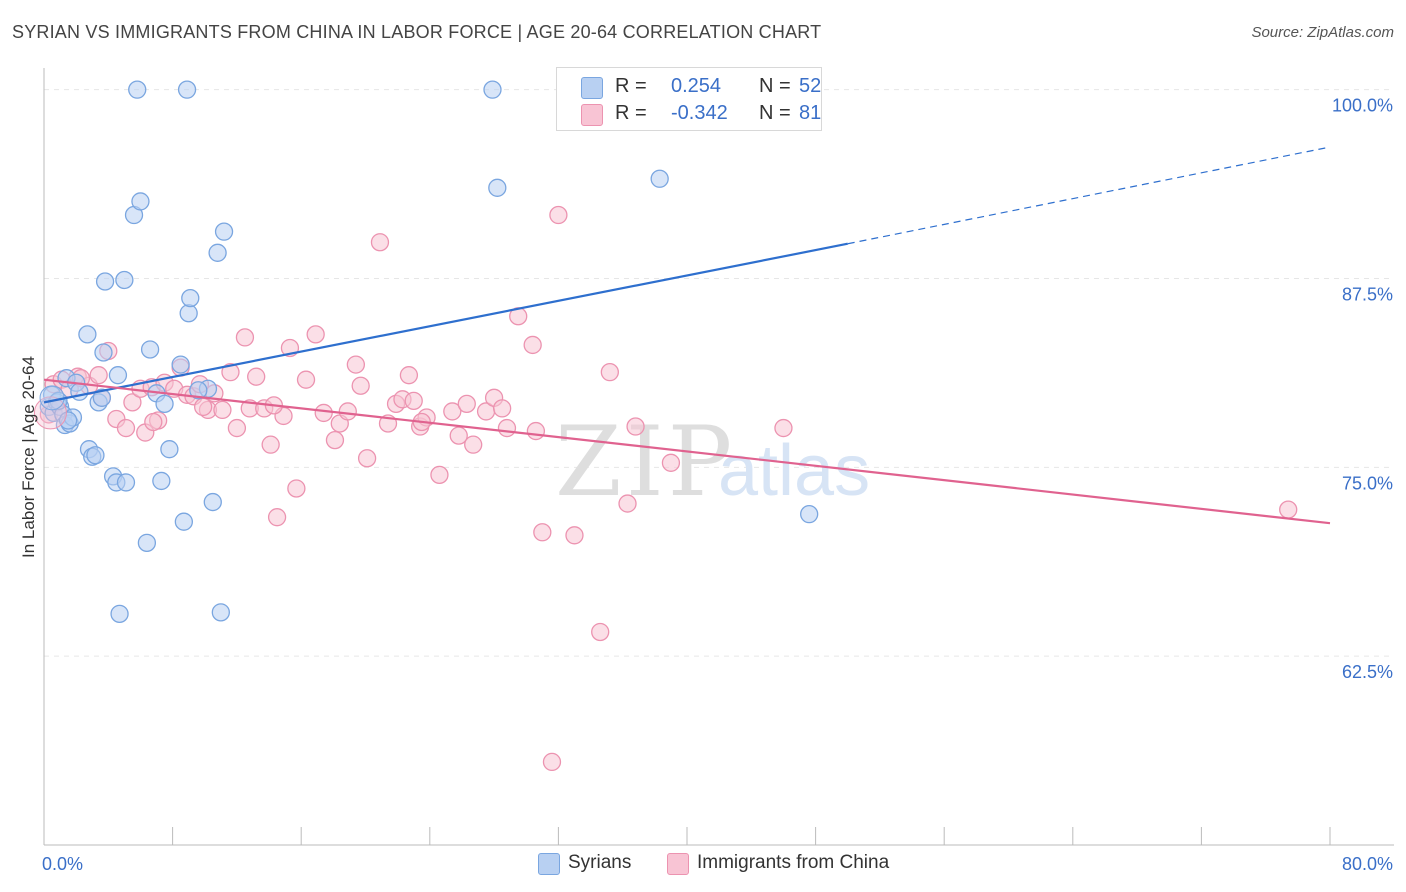 Image resolution: width=1406 pixels, height=892 pixels. Describe the element at coordinates (794, 471) in the screenshot. I see `watermark-atlas: atlas` at that location.